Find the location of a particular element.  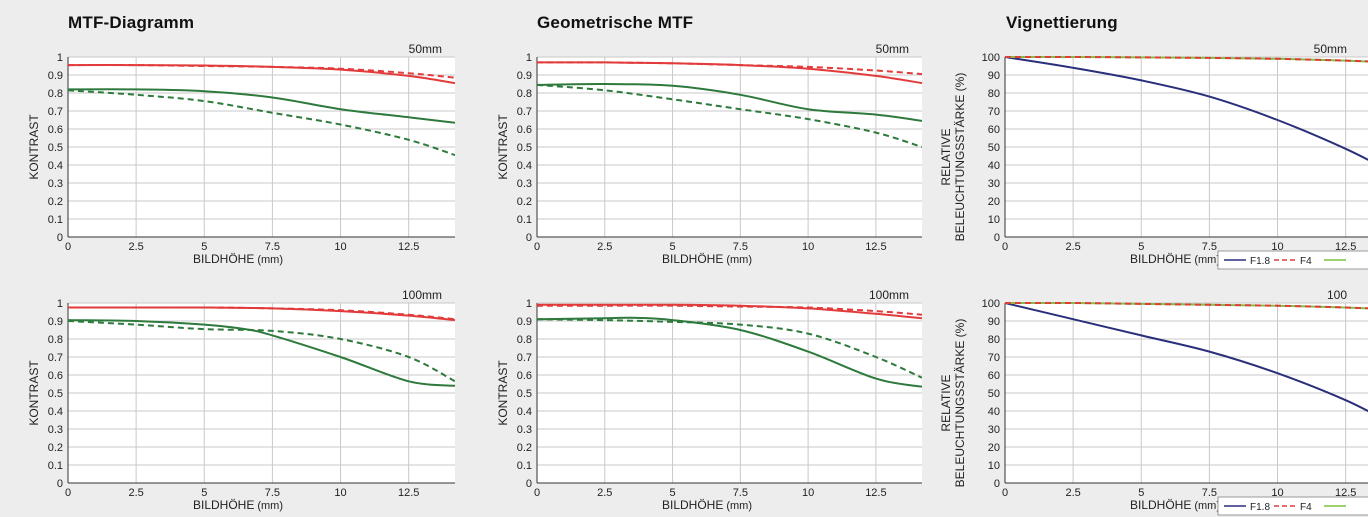

mtf-section-title: MTF-Diagramm is located at coordinates (131, 22).